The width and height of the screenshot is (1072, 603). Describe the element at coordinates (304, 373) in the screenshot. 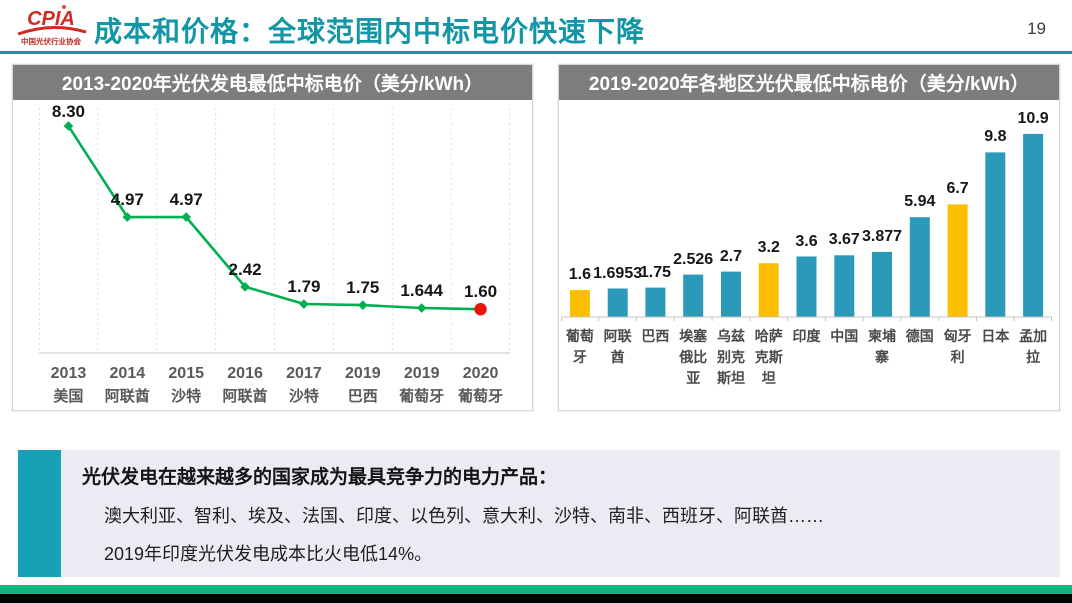

I see `line-x-year: 2017` at that location.